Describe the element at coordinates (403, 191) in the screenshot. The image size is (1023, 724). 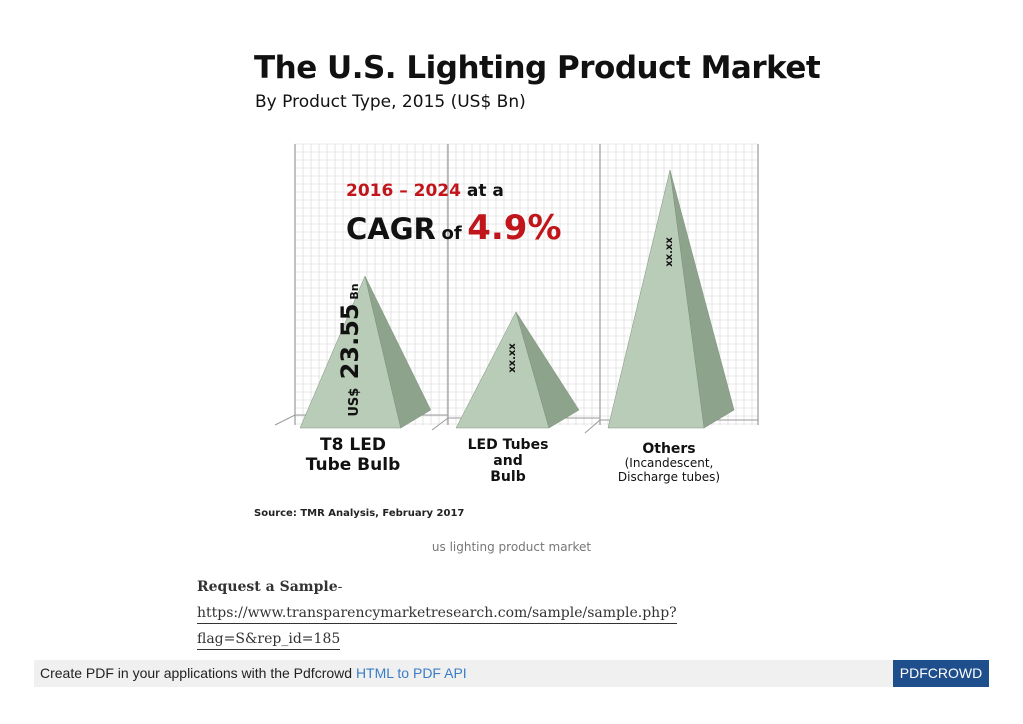
I see `cagr-years: 2016 – 2024` at that location.